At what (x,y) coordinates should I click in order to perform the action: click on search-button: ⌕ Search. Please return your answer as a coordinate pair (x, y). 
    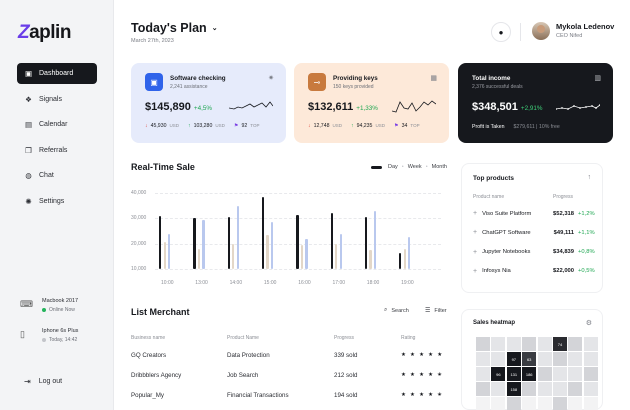
    Looking at the image, I should click on (396, 310).